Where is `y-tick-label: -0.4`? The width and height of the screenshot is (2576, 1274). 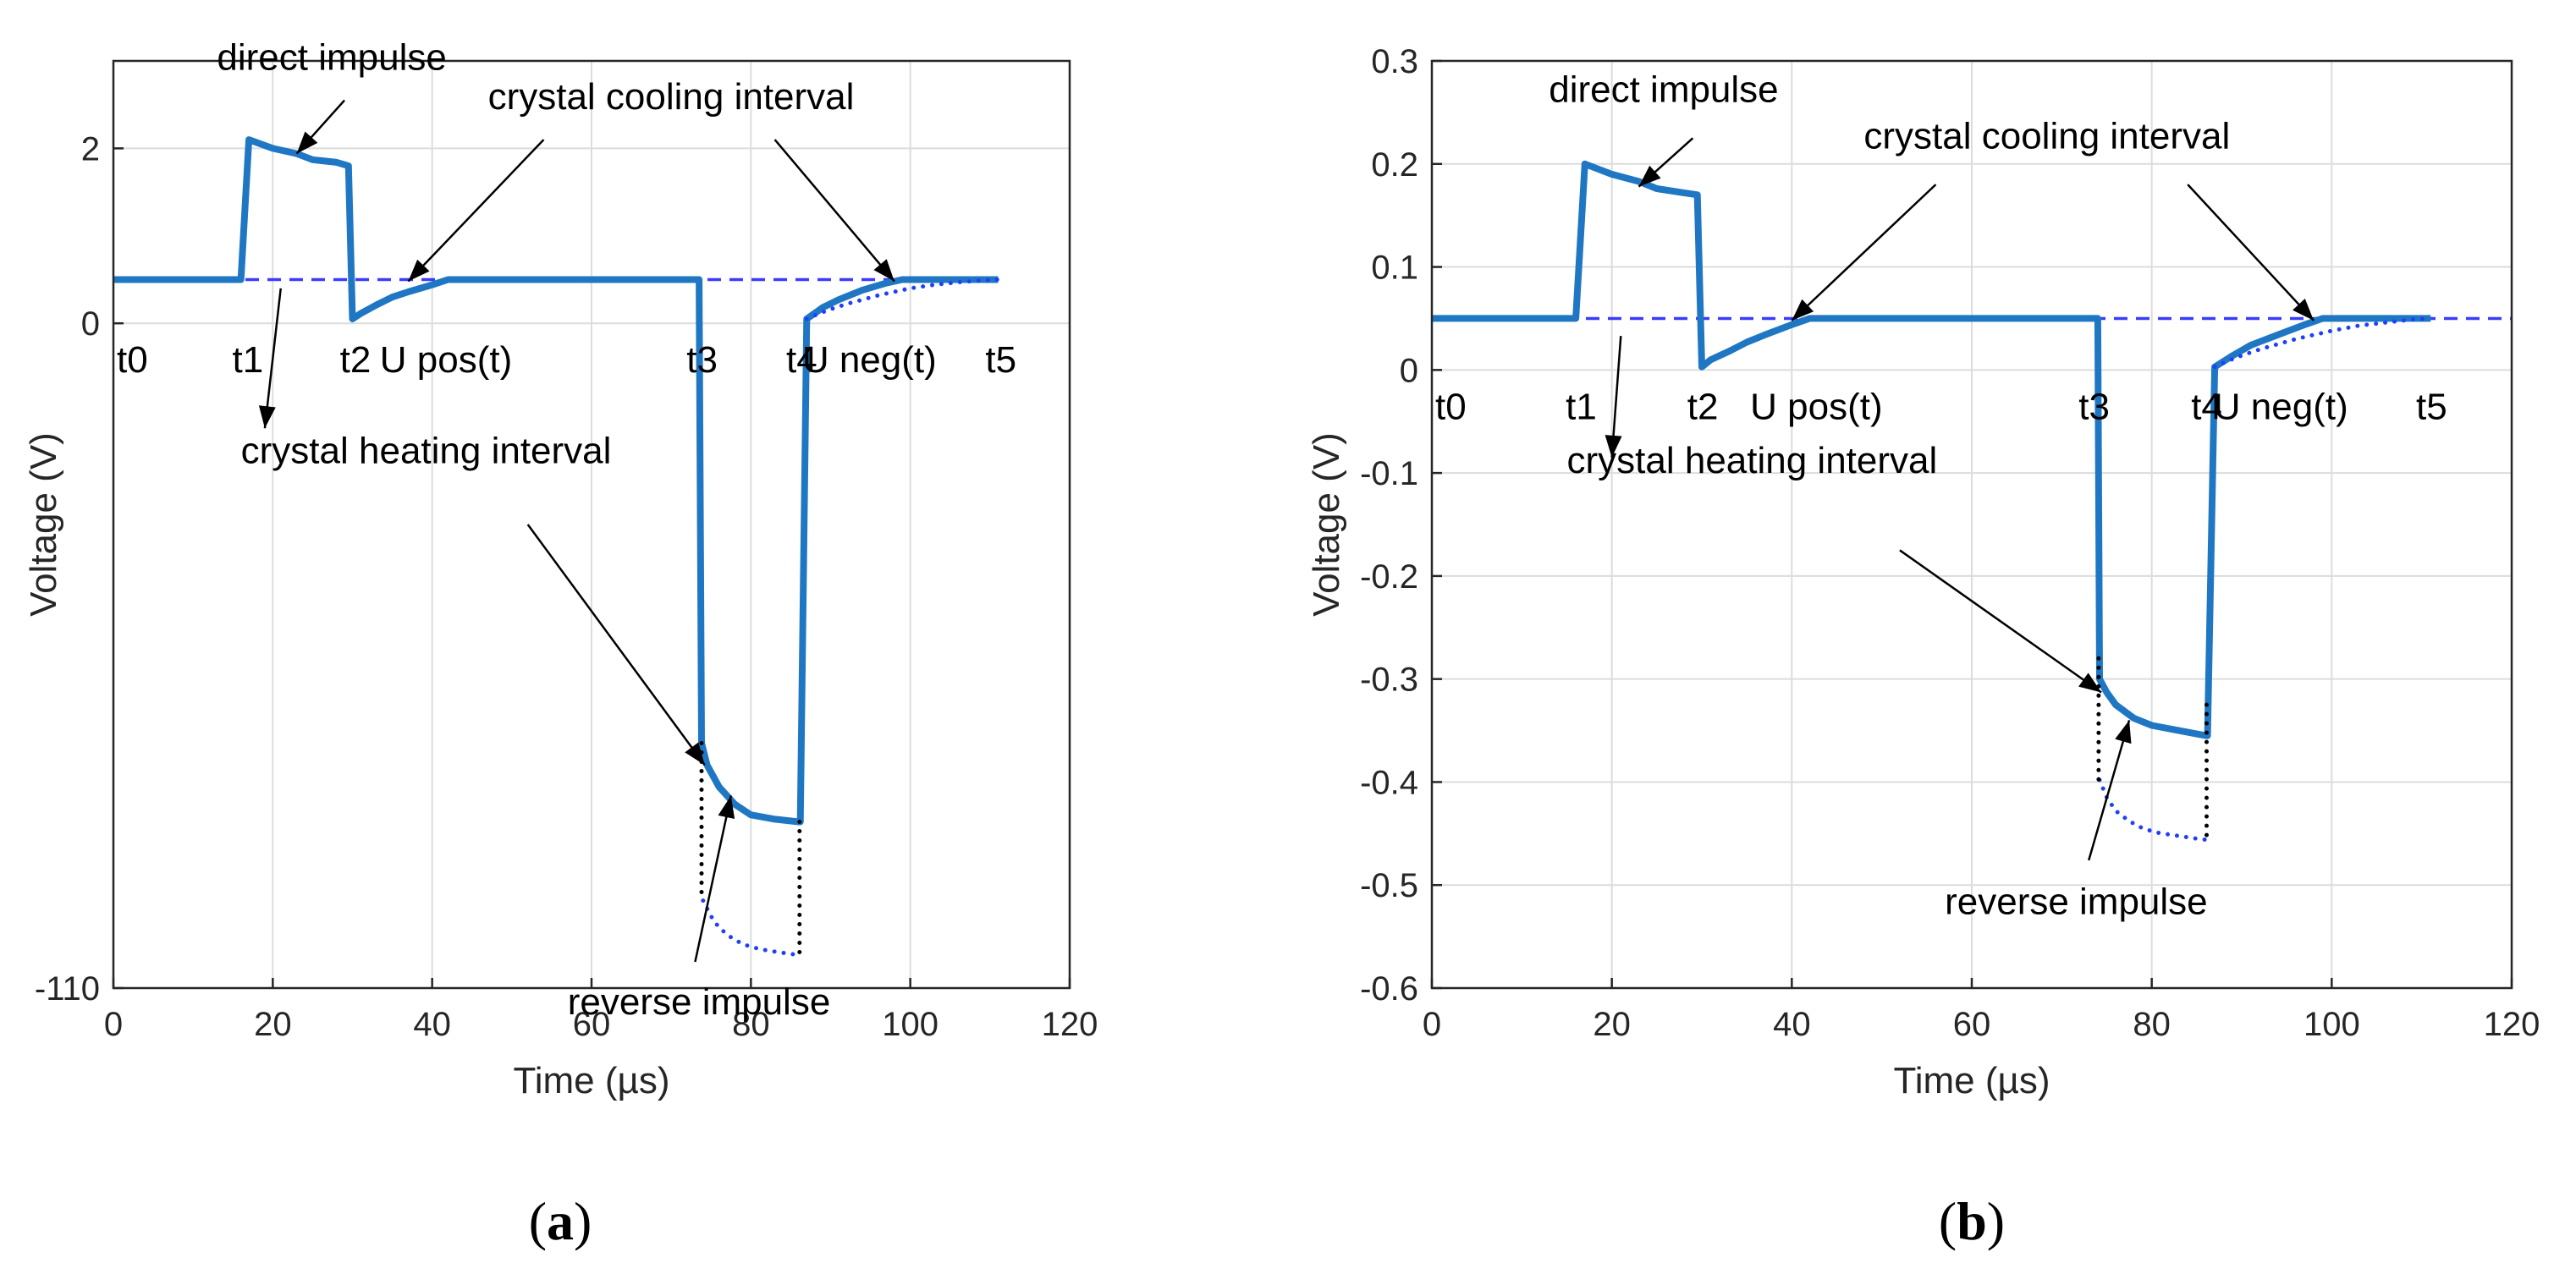
y-tick-label: -0.4 is located at coordinates (1389, 783).